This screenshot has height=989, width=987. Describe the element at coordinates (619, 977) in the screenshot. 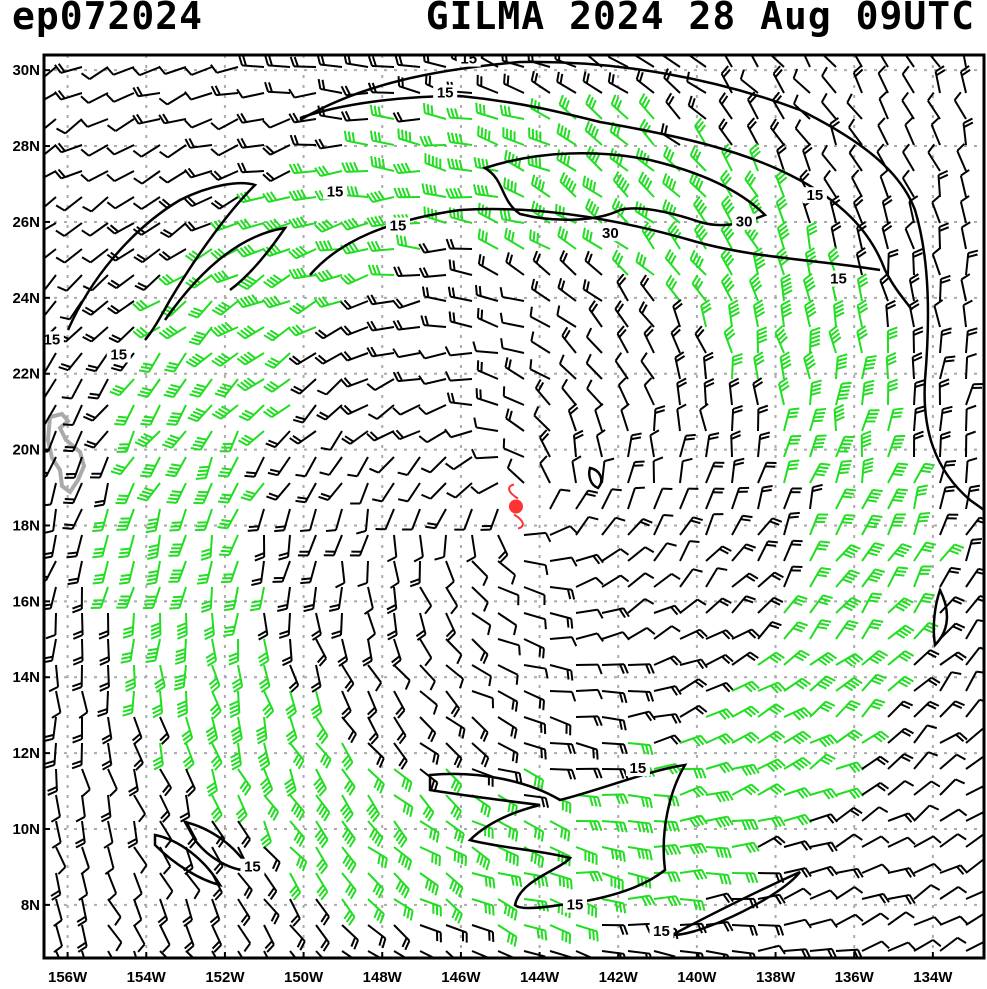

I see `lon-tick-label: 142W` at that location.